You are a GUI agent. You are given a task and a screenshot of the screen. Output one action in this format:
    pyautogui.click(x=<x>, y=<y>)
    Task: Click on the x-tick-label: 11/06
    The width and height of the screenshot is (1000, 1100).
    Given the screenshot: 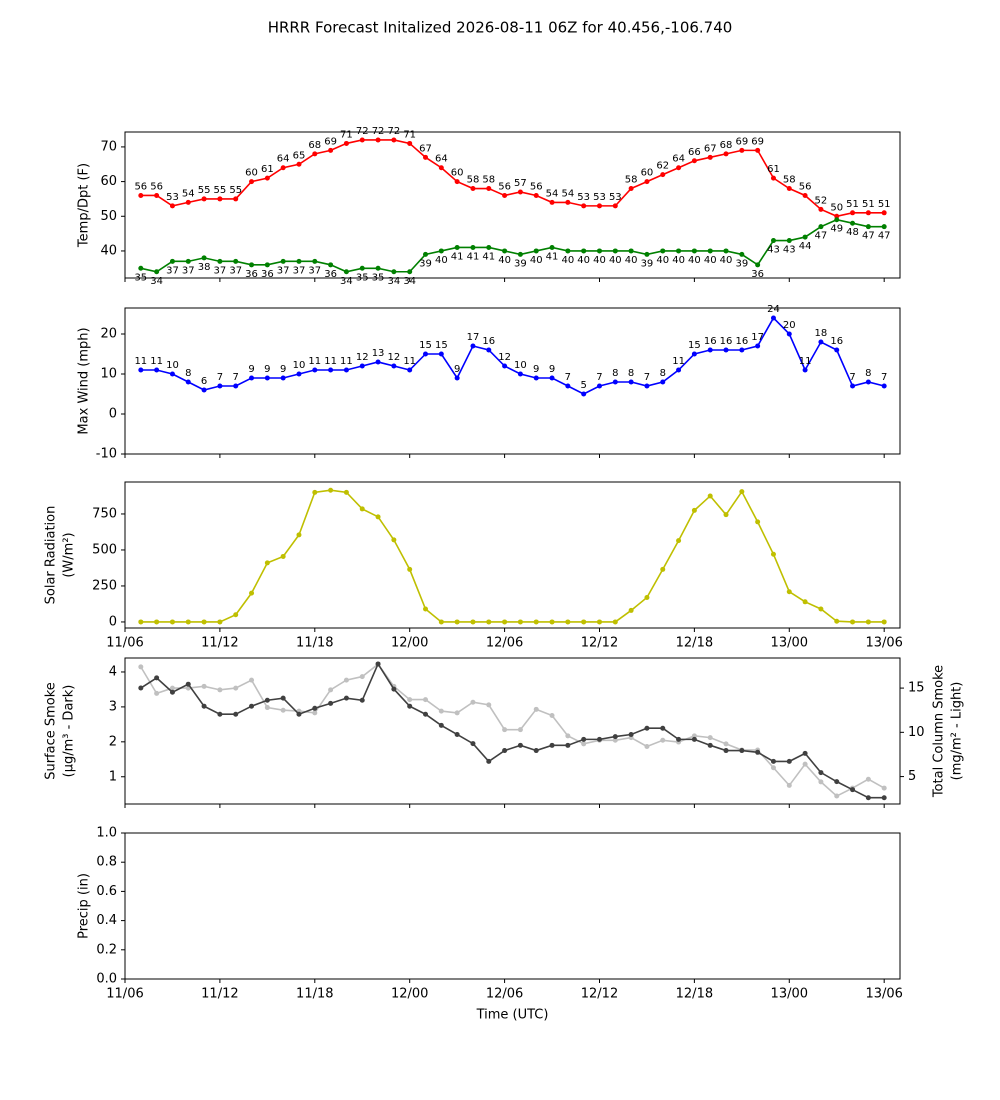 What is the action you would take?
    pyautogui.click(x=124, y=994)
    